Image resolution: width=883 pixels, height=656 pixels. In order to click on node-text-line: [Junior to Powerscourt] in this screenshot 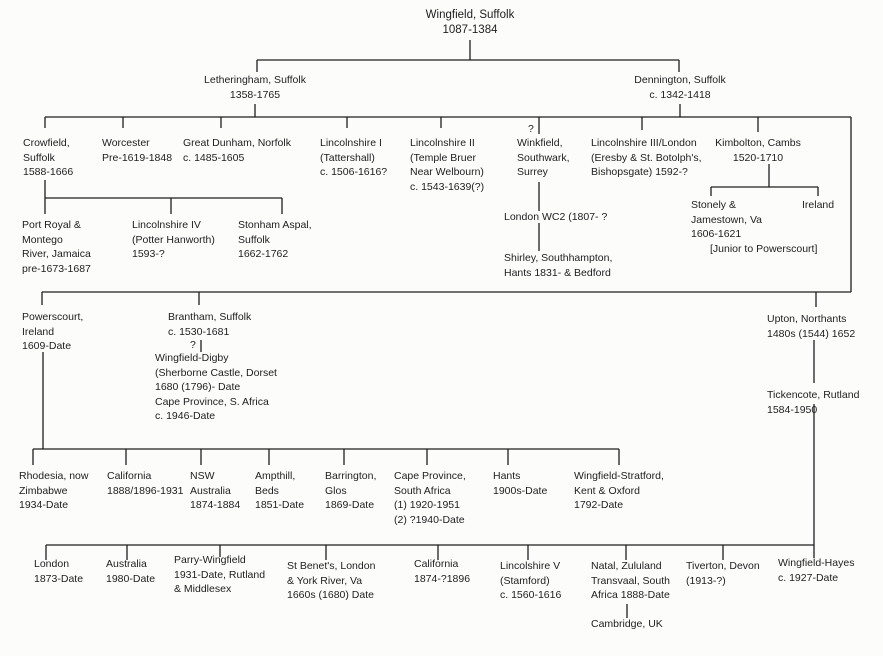, I will do `click(764, 249)`.